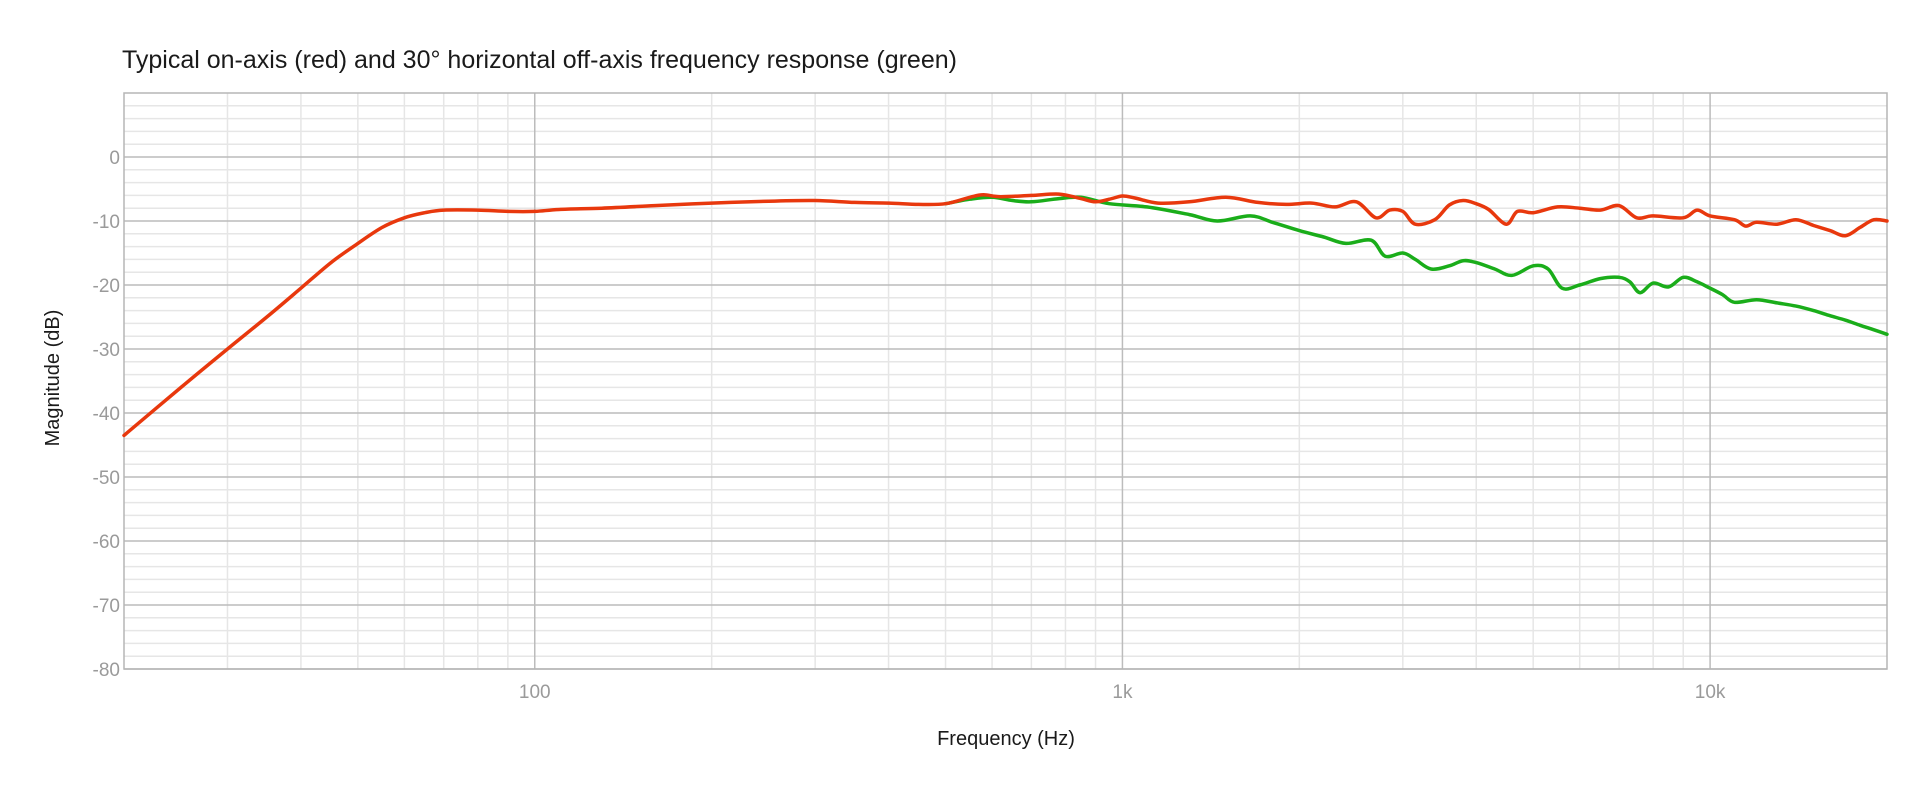 The height and width of the screenshot is (792, 1918). What do you see at coordinates (114, 158) in the screenshot?
I see `y-tick-label: 0` at bounding box center [114, 158].